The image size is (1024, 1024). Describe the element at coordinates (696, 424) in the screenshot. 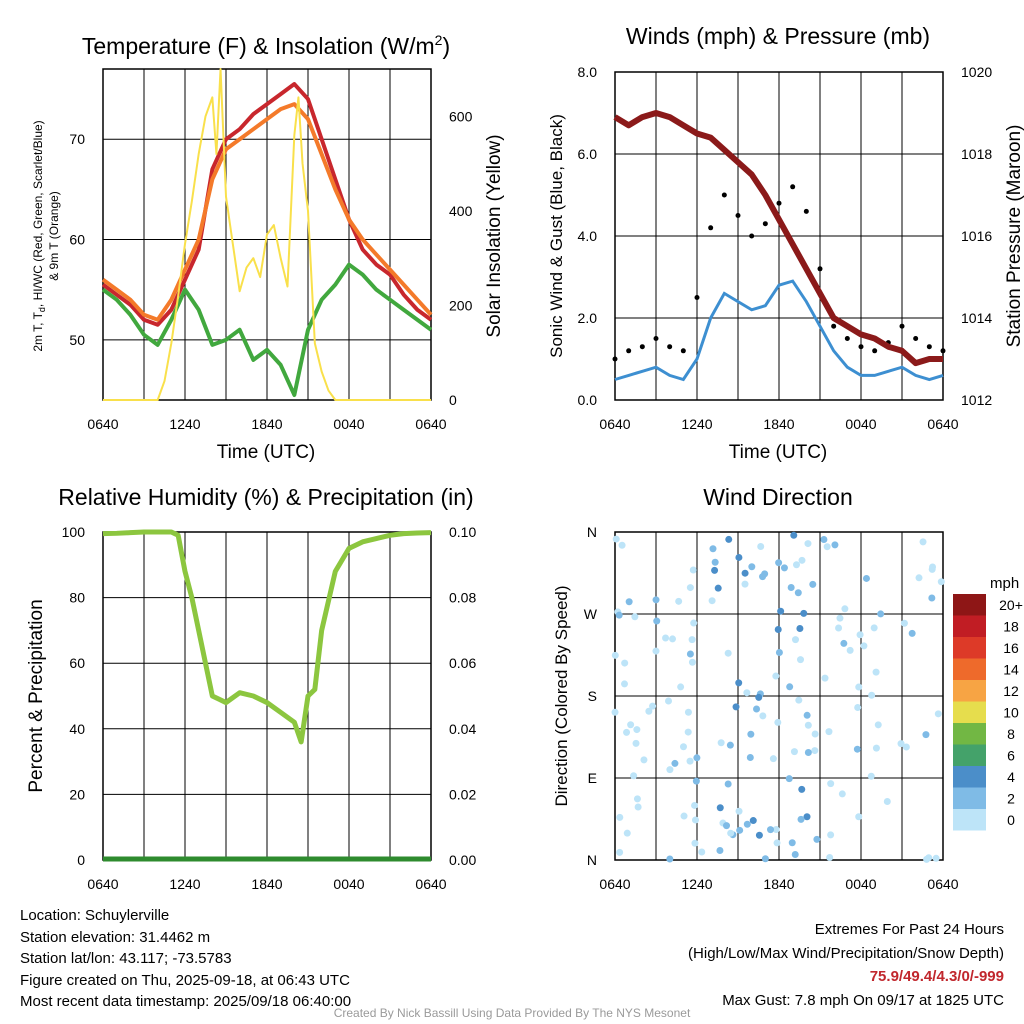

I see `winds-xtick-label: 1240` at that location.